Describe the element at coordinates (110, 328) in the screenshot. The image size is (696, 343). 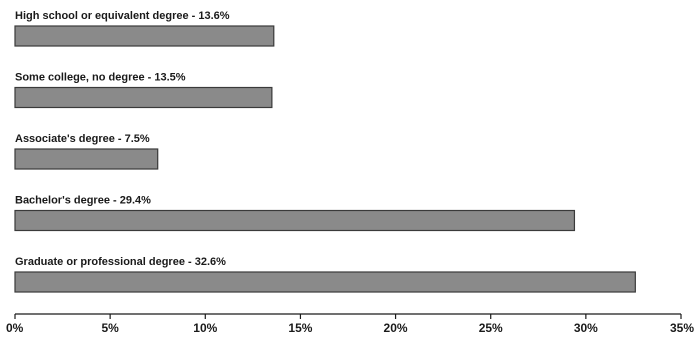
I see `x-tick-label: 5%` at that location.